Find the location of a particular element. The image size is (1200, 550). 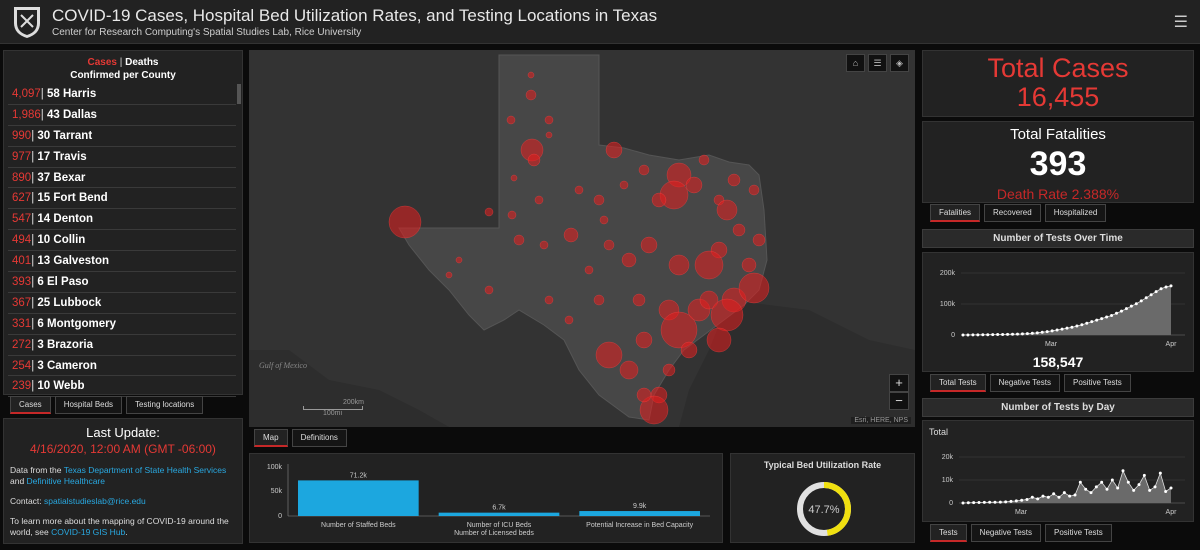

county-row: 547| 14 Denton is located at coordinates (122, 220).